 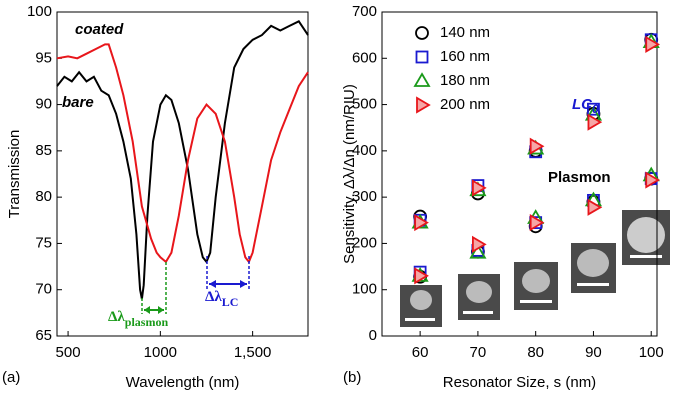 I want to click on y-tick-label: 90, so click(x=43, y=104).